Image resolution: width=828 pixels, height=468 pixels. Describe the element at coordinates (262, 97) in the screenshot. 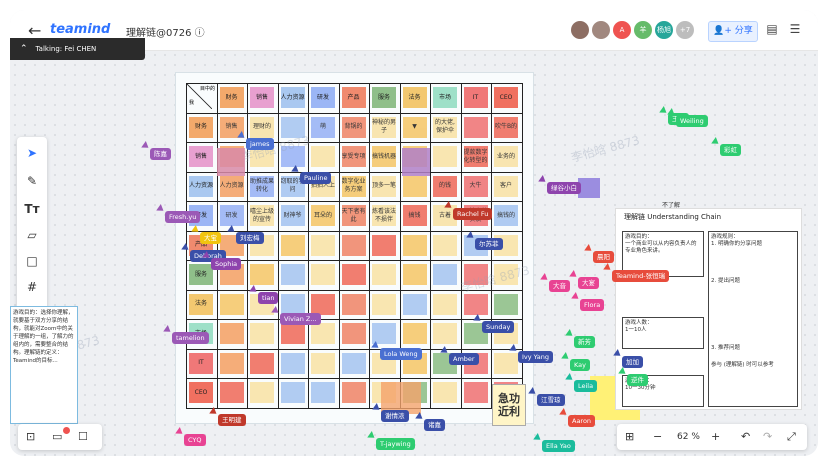

I see `header-col-cell: 销售` at that location.